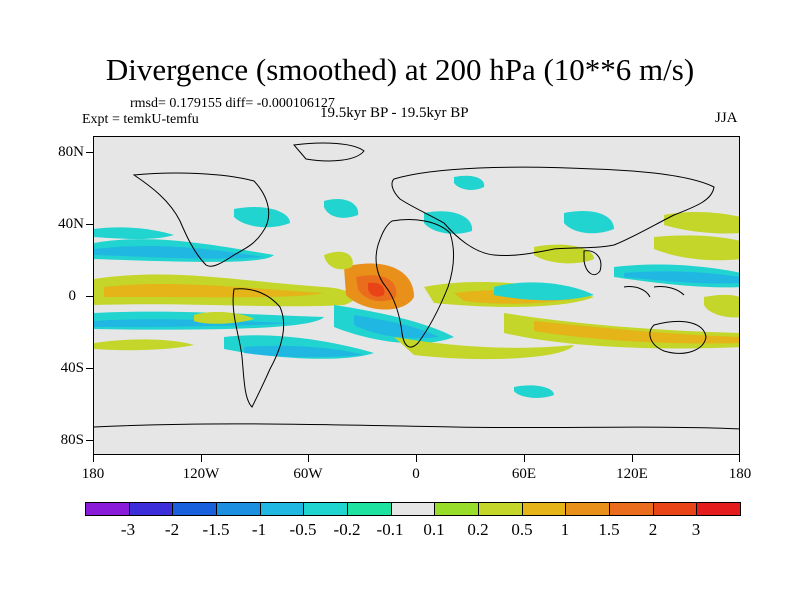  I want to click on y-label-80n: 80N, so click(71, 152).